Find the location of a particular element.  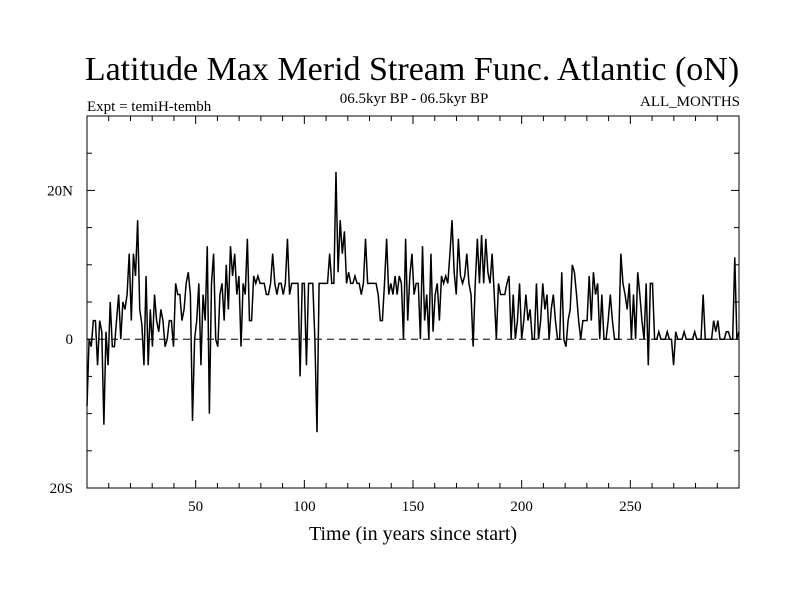

time-period-label: 06.5kyr BP - 06.5kyr BP is located at coordinates (414, 99).